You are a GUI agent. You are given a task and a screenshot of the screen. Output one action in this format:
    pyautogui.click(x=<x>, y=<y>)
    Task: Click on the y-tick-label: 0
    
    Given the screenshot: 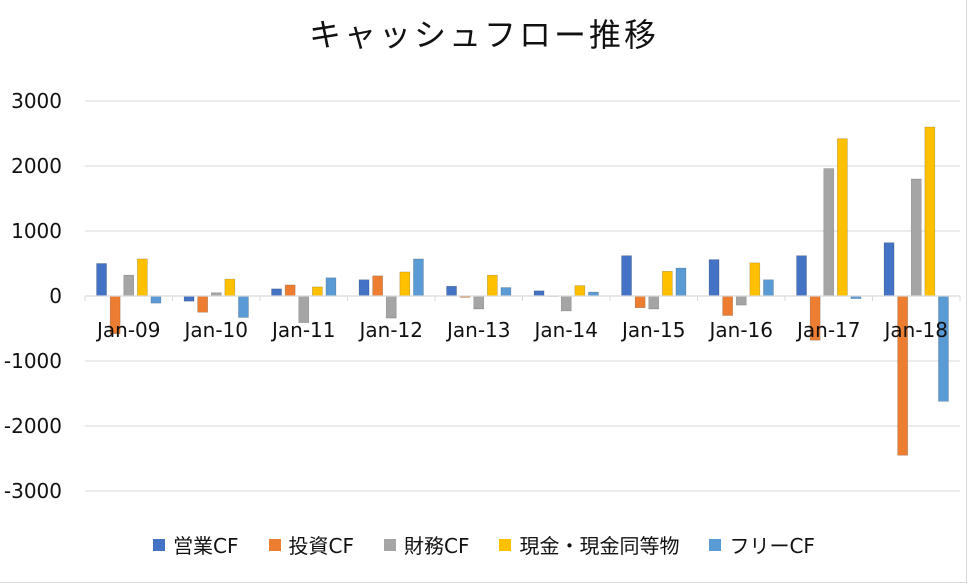 What is the action you would take?
    pyautogui.click(x=55, y=296)
    